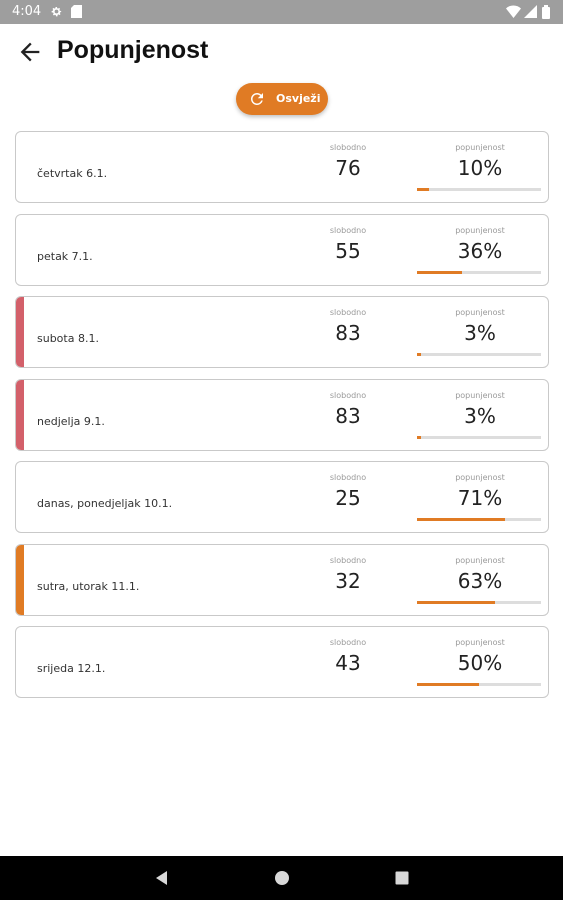 The width and height of the screenshot is (563, 900). Describe the element at coordinates (282, 332) in the screenshot. I see `day-card-2: subota 8.1. slobodno 83 popunjenost 3%` at that location.